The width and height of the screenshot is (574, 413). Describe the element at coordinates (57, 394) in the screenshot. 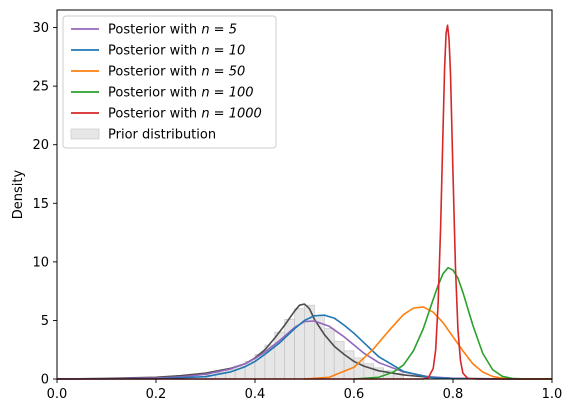

I see `x-tick-label: 0.0` at that location.